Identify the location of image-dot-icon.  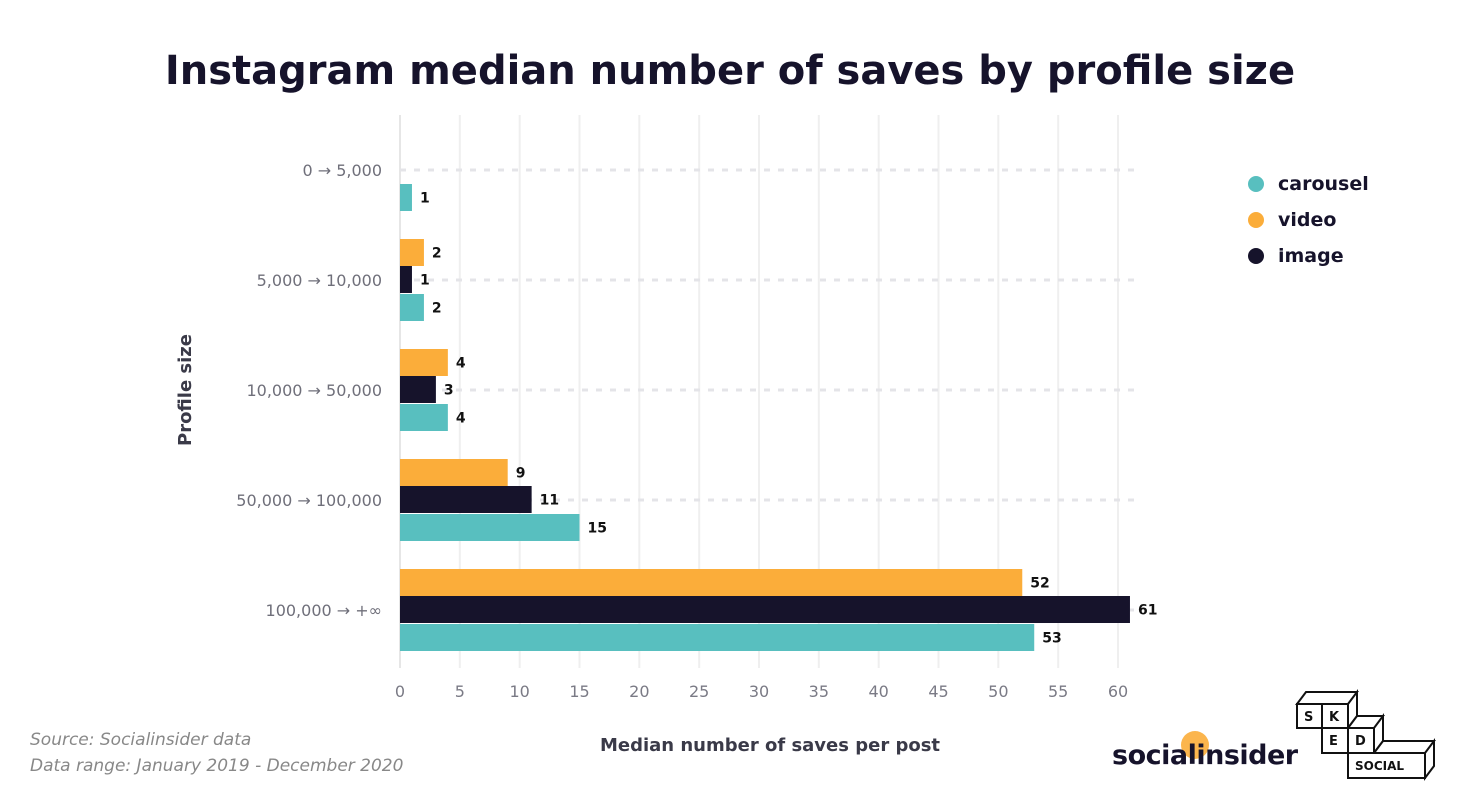
(1256, 256).